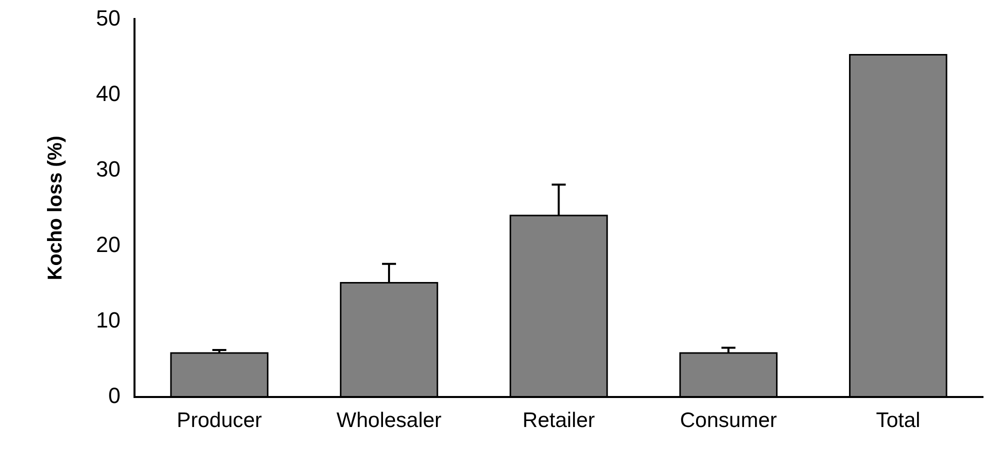 This screenshot has height=450, width=995. Describe the element at coordinates (108, 17) in the screenshot. I see `y-tick-label: 50` at that location.